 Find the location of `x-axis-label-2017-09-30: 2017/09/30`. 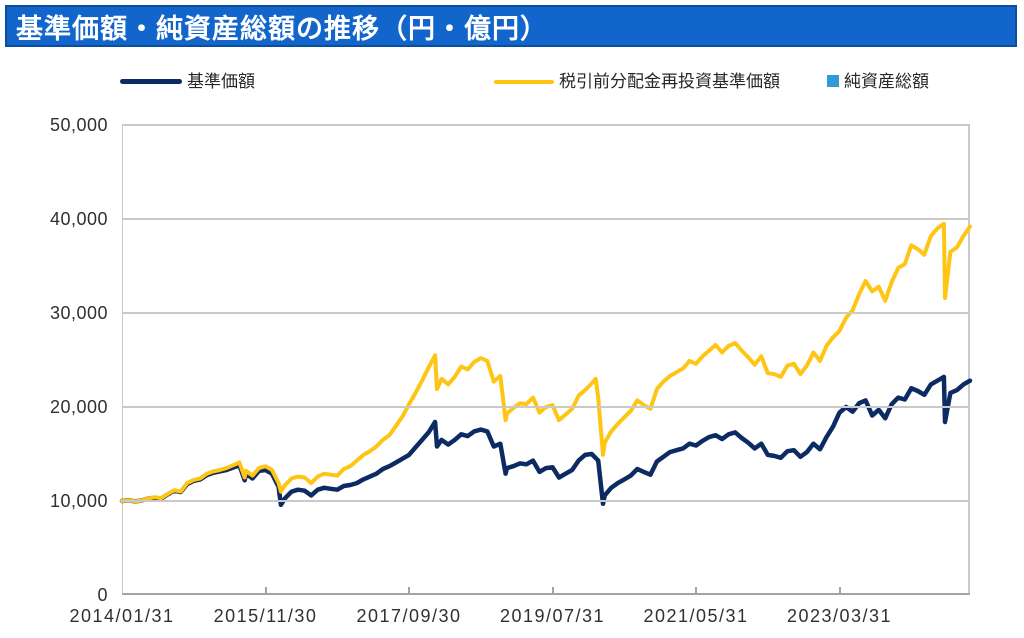

x-axis-label-2017-09-30: 2017/09/30 is located at coordinates (409, 616).